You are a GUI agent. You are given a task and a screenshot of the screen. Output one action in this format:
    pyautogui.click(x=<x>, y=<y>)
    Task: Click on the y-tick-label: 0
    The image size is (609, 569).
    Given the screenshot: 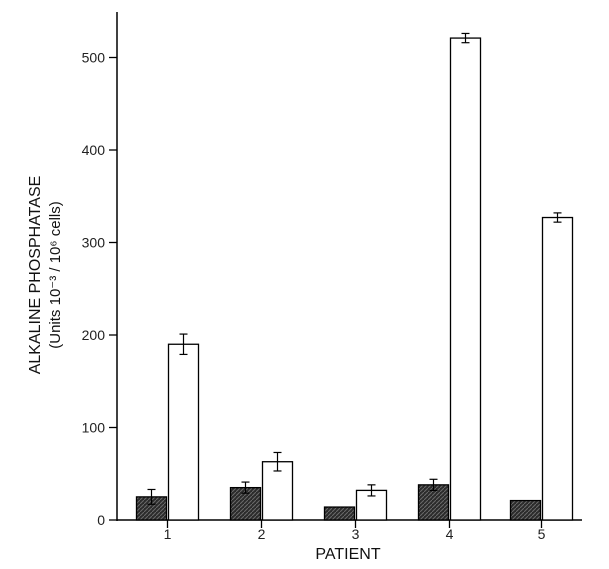 What is the action you would take?
    pyautogui.click(x=101, y=520)
    